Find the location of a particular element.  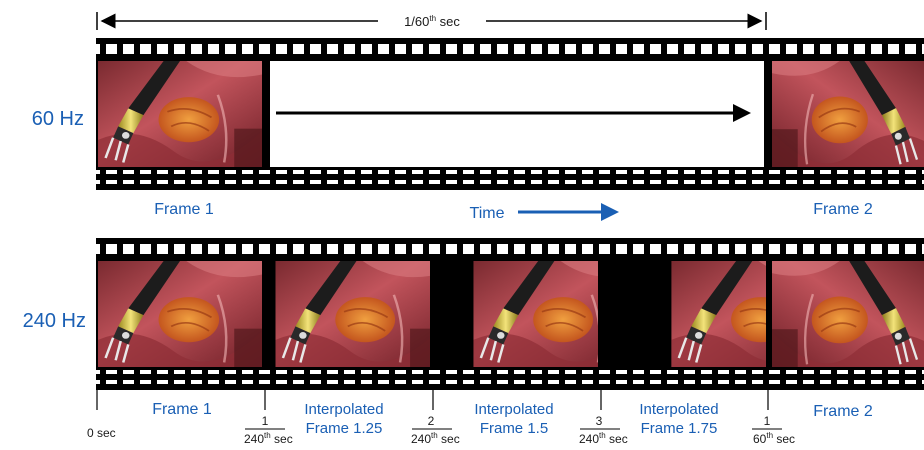

bottom-frame-1-label: Frame 1 is located at coordinates (182, 409).